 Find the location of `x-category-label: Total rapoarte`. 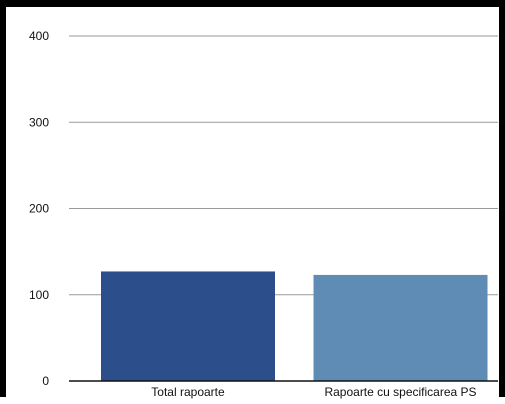

x-category-label: Total rapoarte is located at coordinates (188, 392).